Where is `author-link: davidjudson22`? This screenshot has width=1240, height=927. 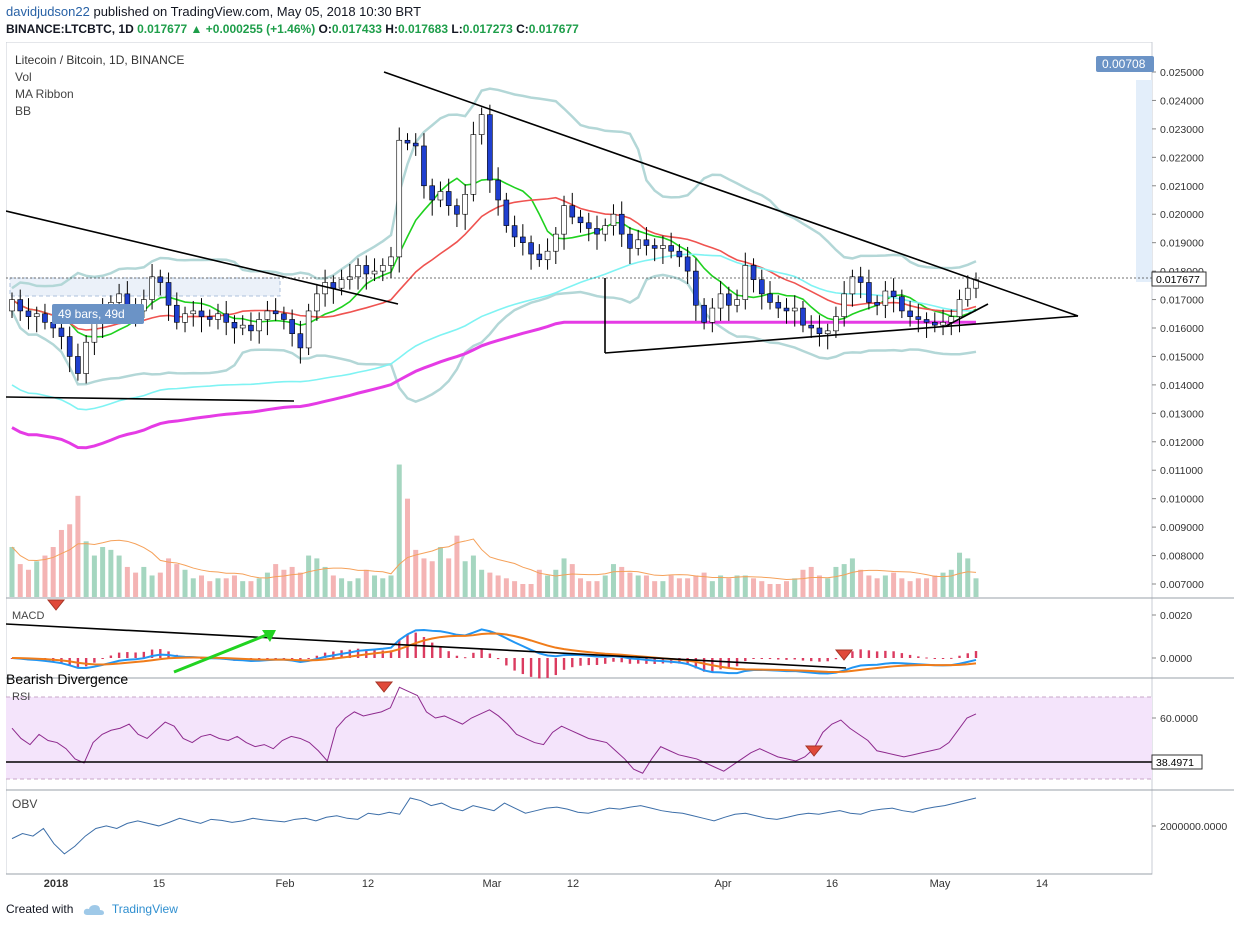 author-link: davidjudson22 is located at coordinates (48, 11).